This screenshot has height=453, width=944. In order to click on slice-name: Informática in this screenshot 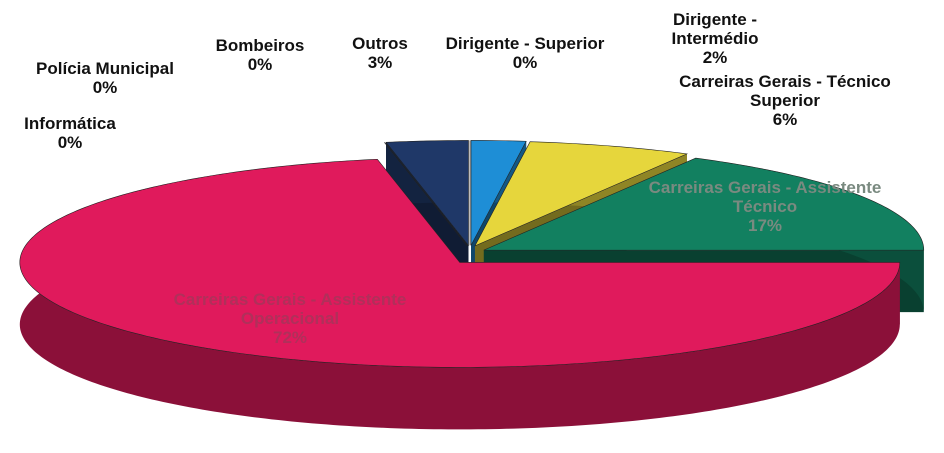, I will do `click(70, 123)`.